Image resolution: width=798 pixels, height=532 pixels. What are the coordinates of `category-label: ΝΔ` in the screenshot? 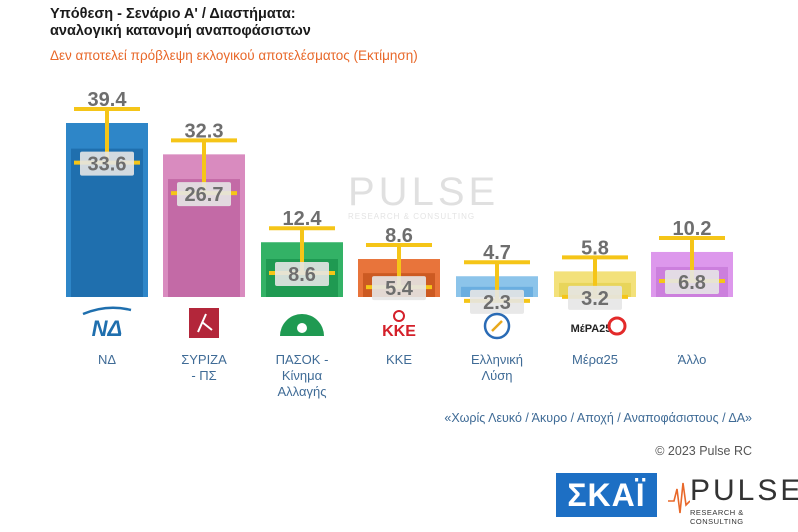 It's located at (107, 359).